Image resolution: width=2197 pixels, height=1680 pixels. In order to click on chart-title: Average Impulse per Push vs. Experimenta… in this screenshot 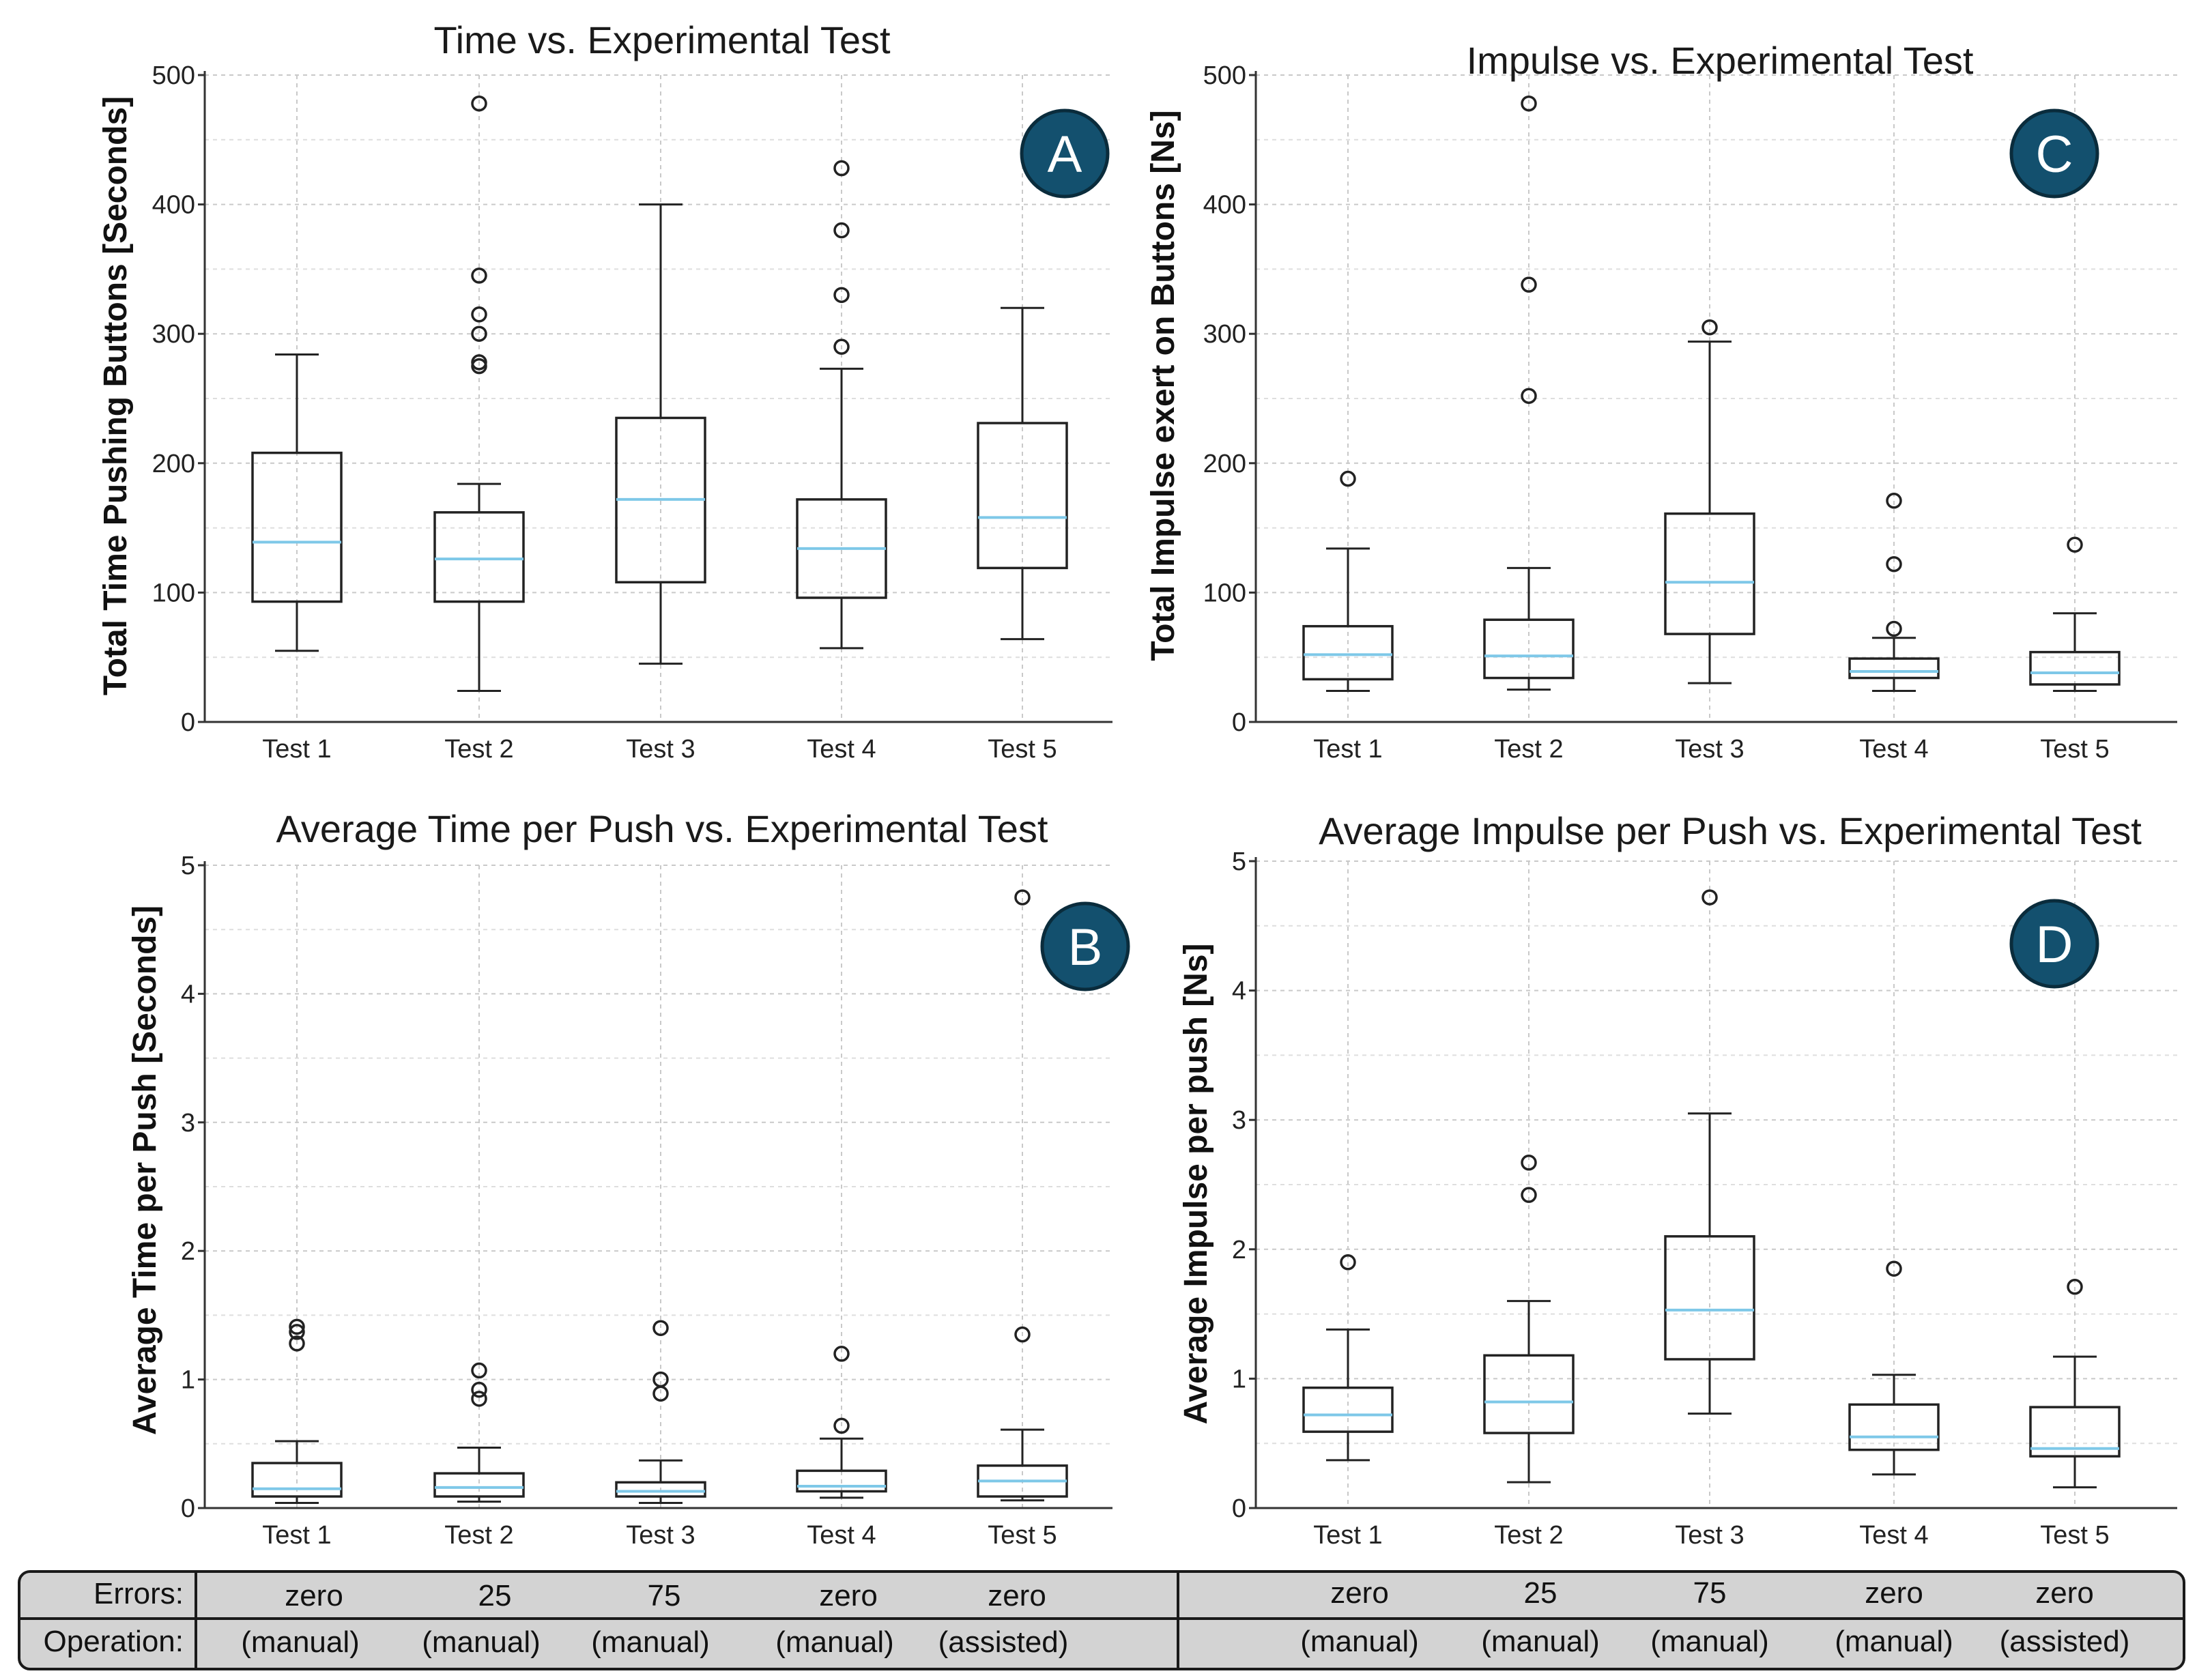, I will do `click(1730, 831)`.